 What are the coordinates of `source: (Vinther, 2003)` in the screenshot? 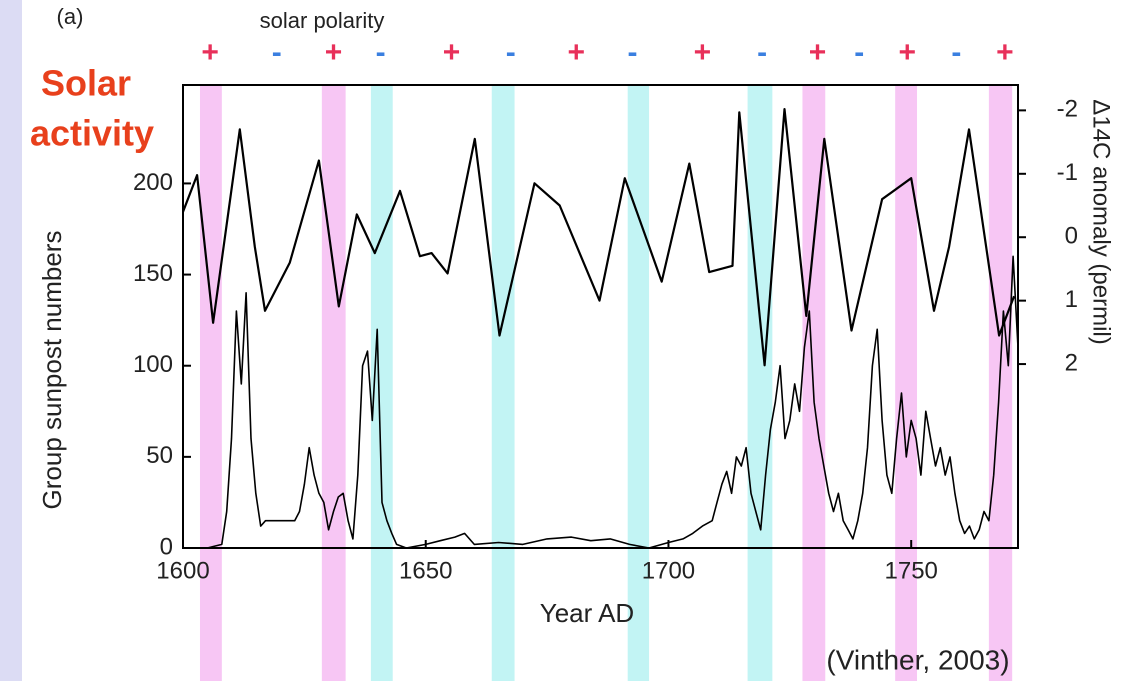 It's located at (917, 659).